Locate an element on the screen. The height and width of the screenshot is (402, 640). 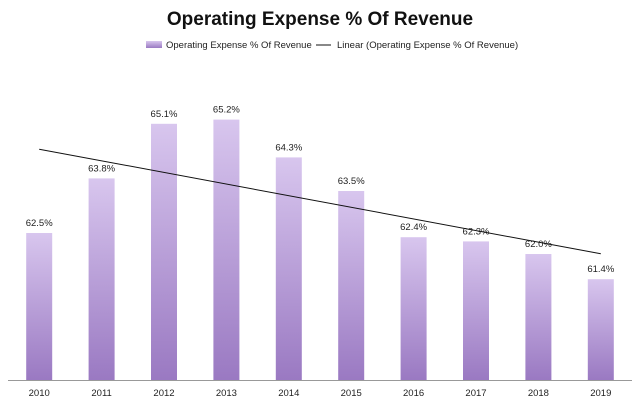
x-tick-2019: 2019 is located at coordinates (600, 393).